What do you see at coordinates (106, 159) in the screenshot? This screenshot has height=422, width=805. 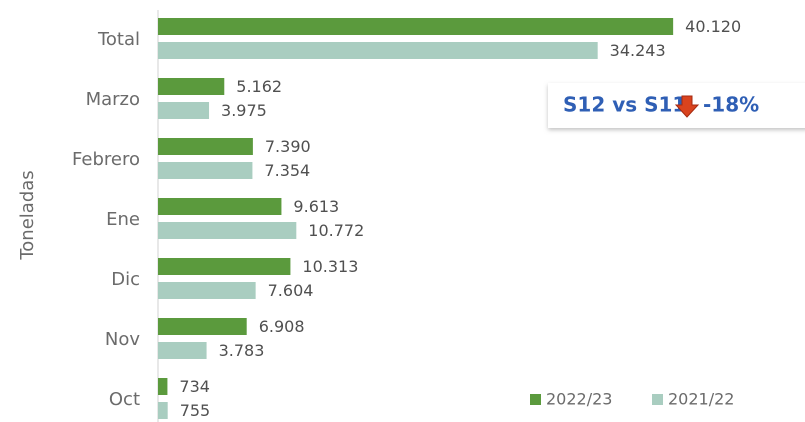 I see `category-label: Febrero` at bounding box center [106, 159].